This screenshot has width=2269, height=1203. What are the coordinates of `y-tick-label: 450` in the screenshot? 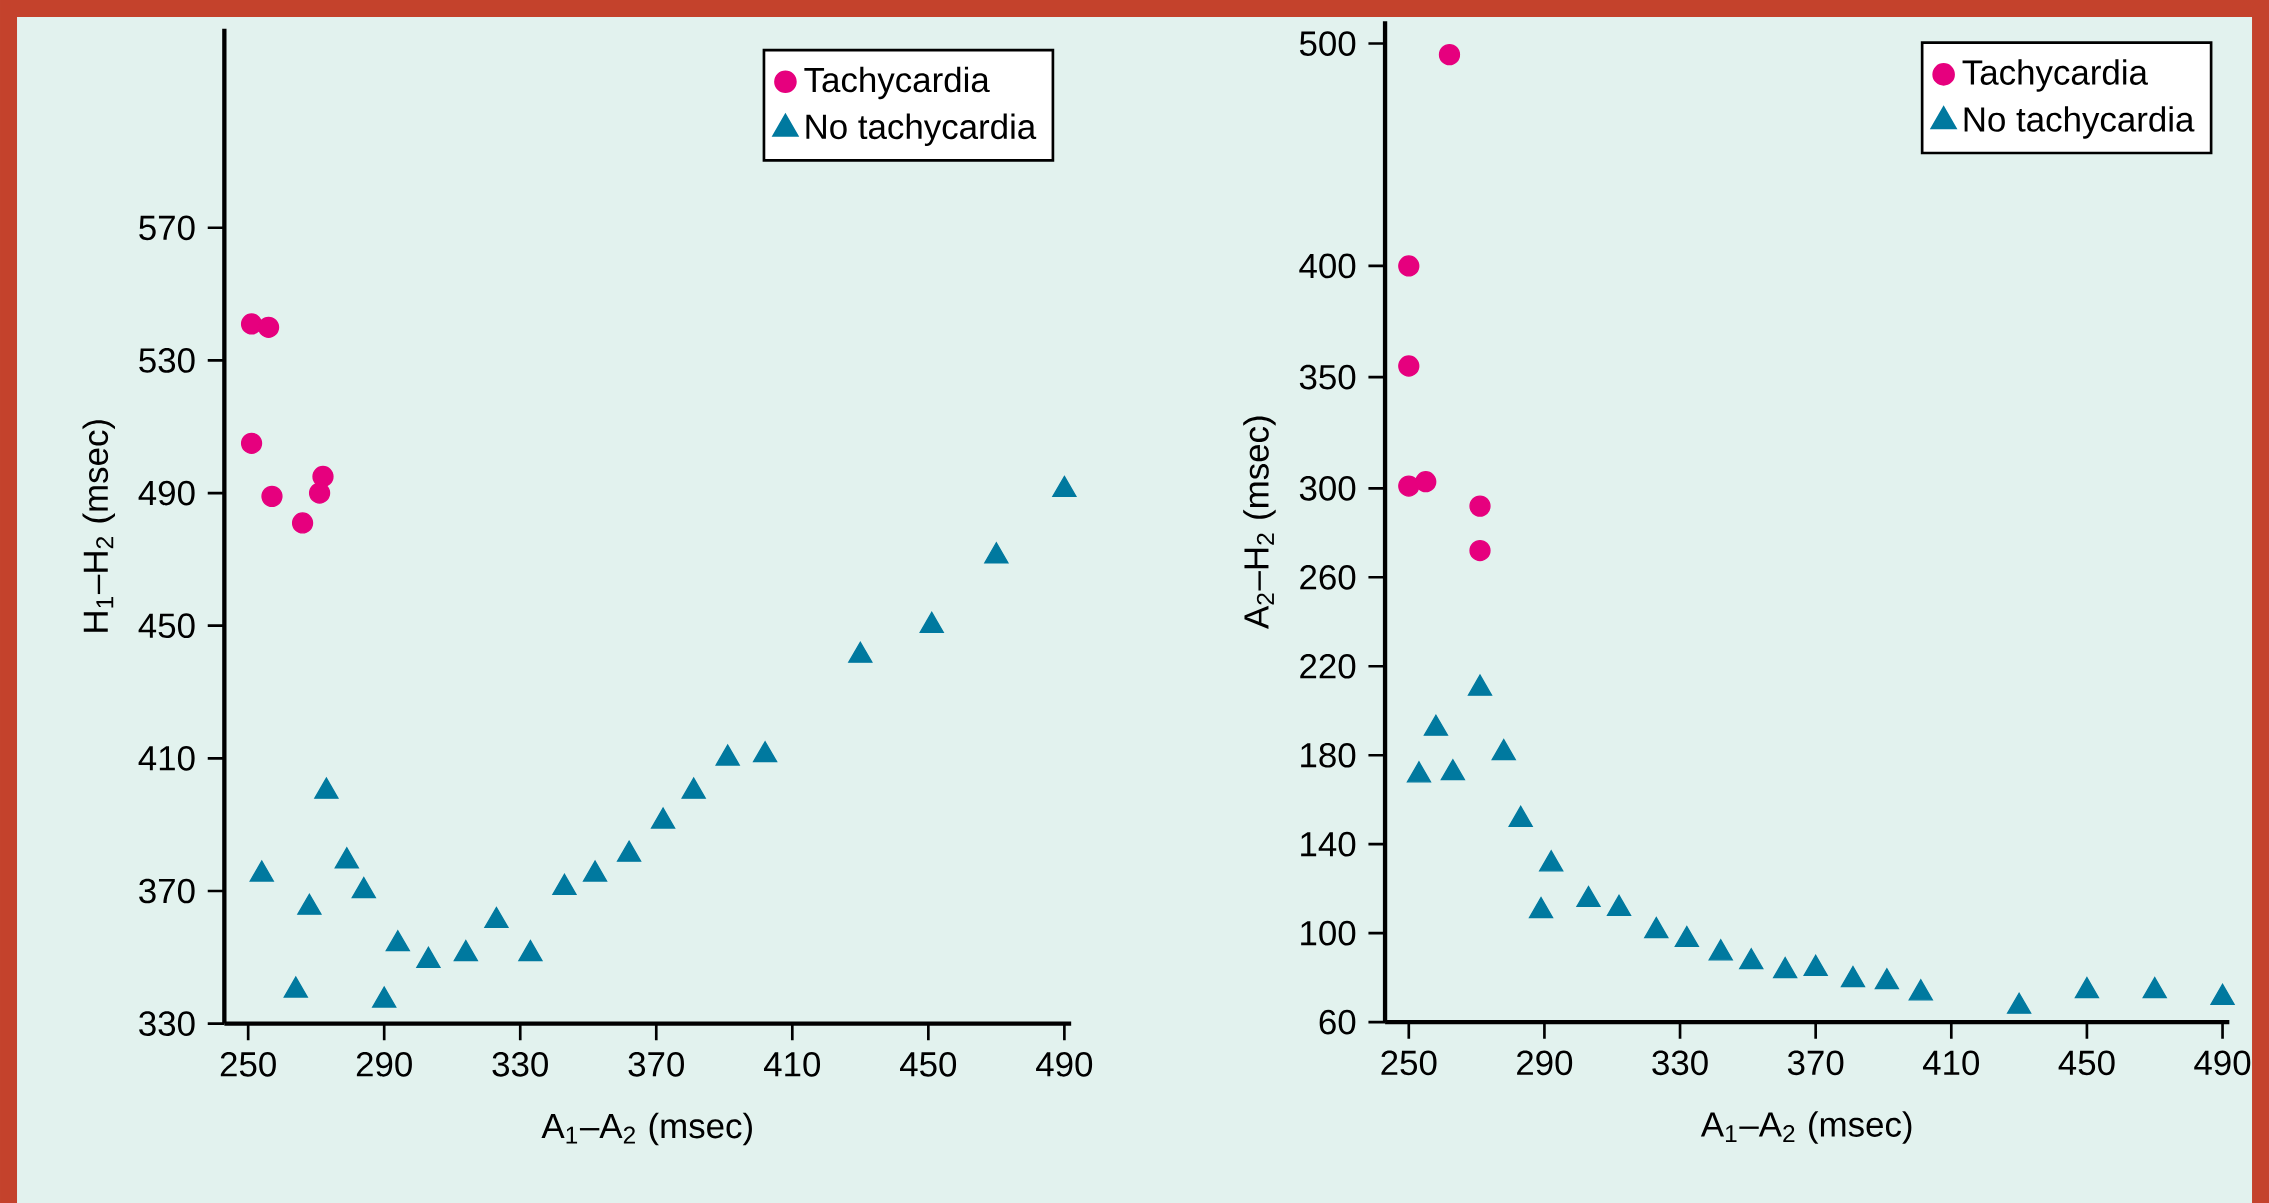 It's located at (166, 626).